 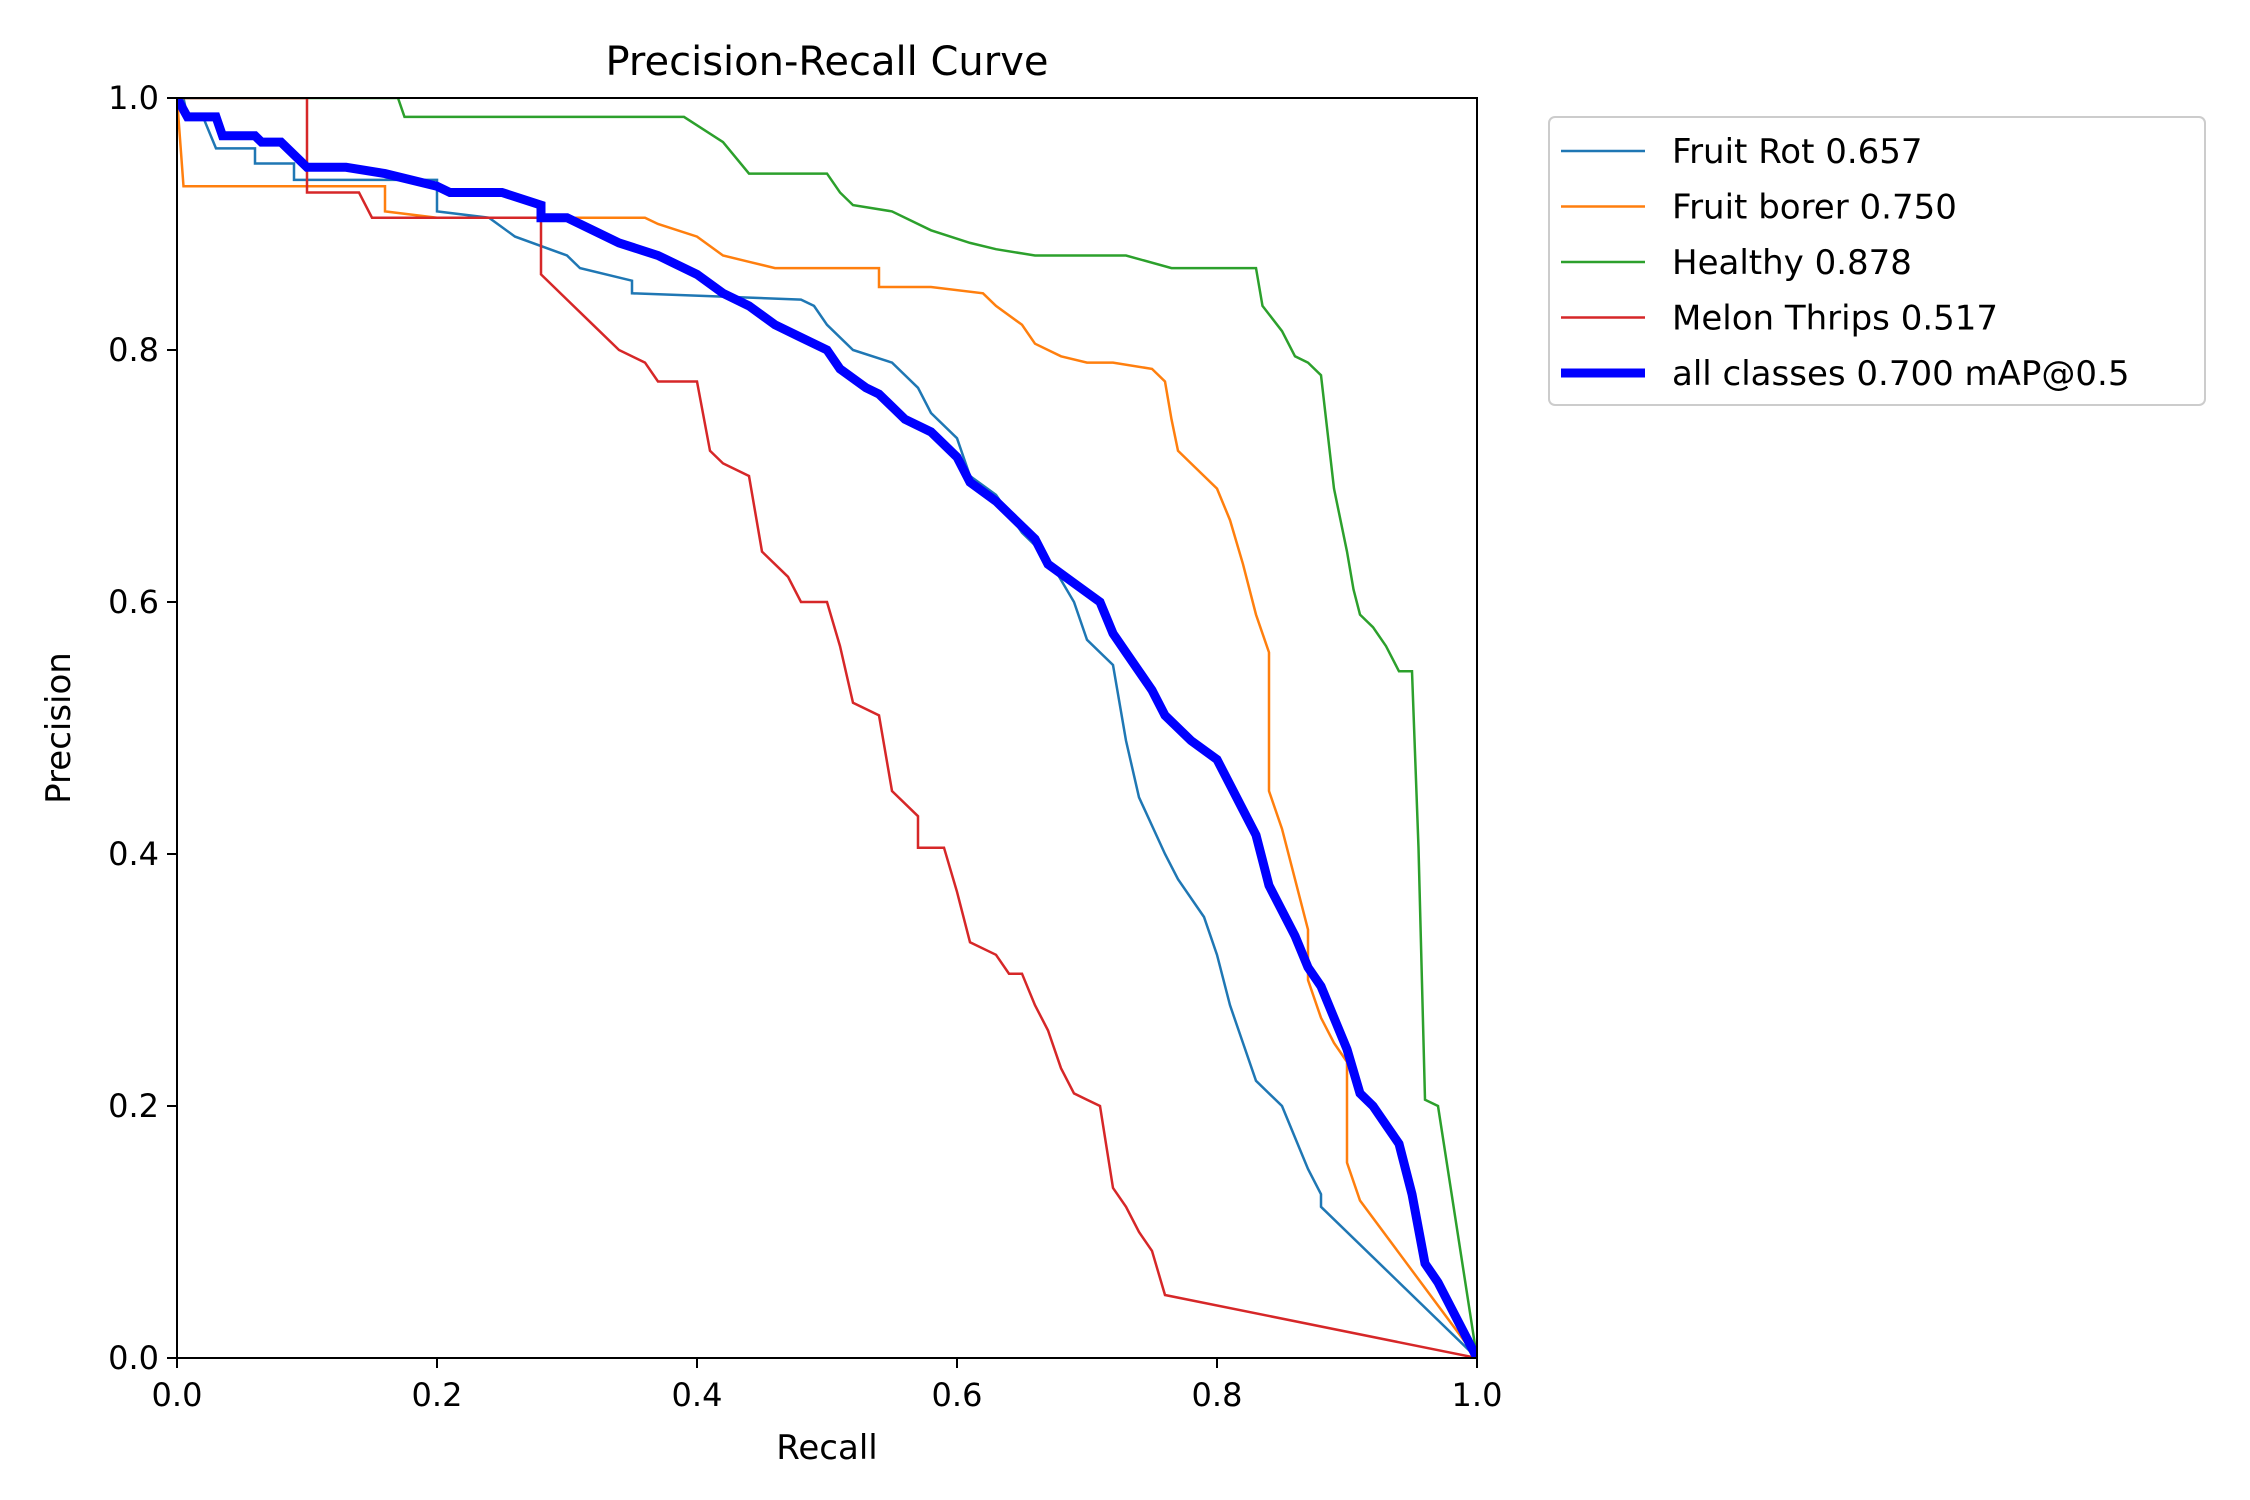 I want to click on legend-entry-label: Healthy 0.878, so click(x=1792, y=263).